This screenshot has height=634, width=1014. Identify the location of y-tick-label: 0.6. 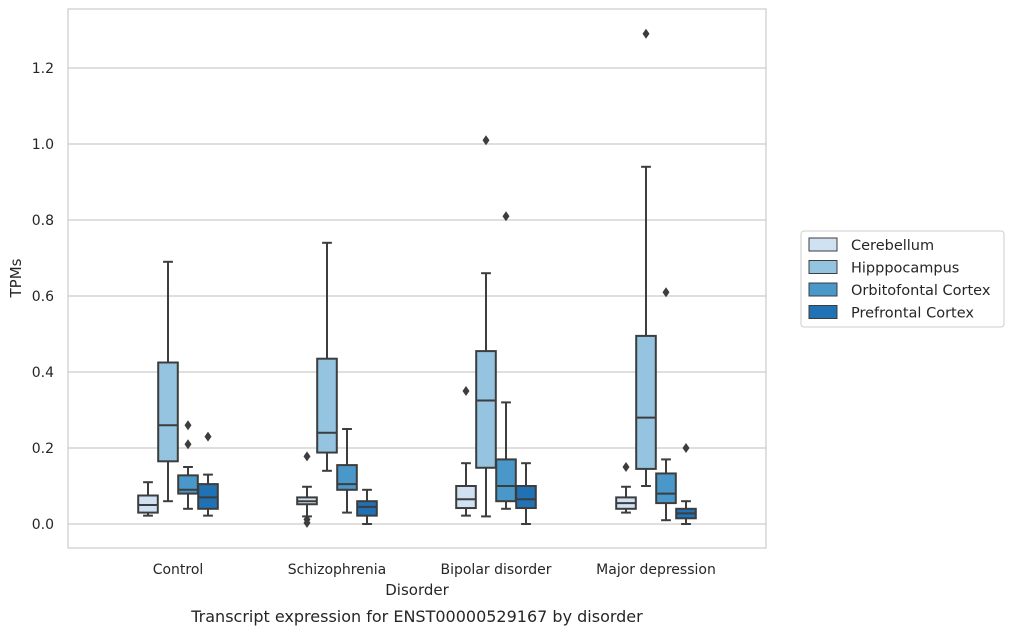
(43, 297).